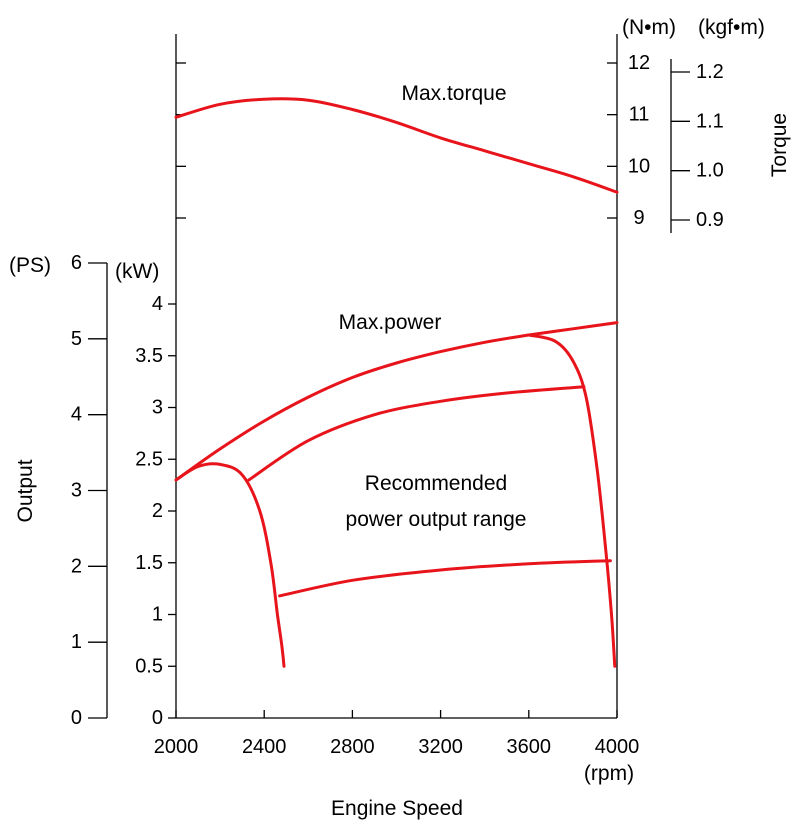  I want to click on torque-axis-title: Torque, so click(779, 145).